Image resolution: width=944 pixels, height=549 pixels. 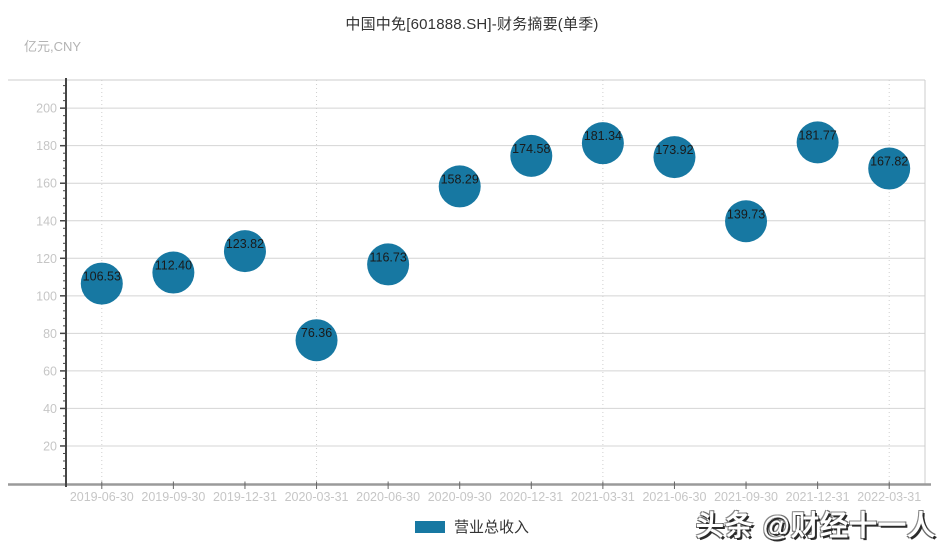 I want to click on x-axis-tick-label: 2019-06-30, so click(x=102, y=497).